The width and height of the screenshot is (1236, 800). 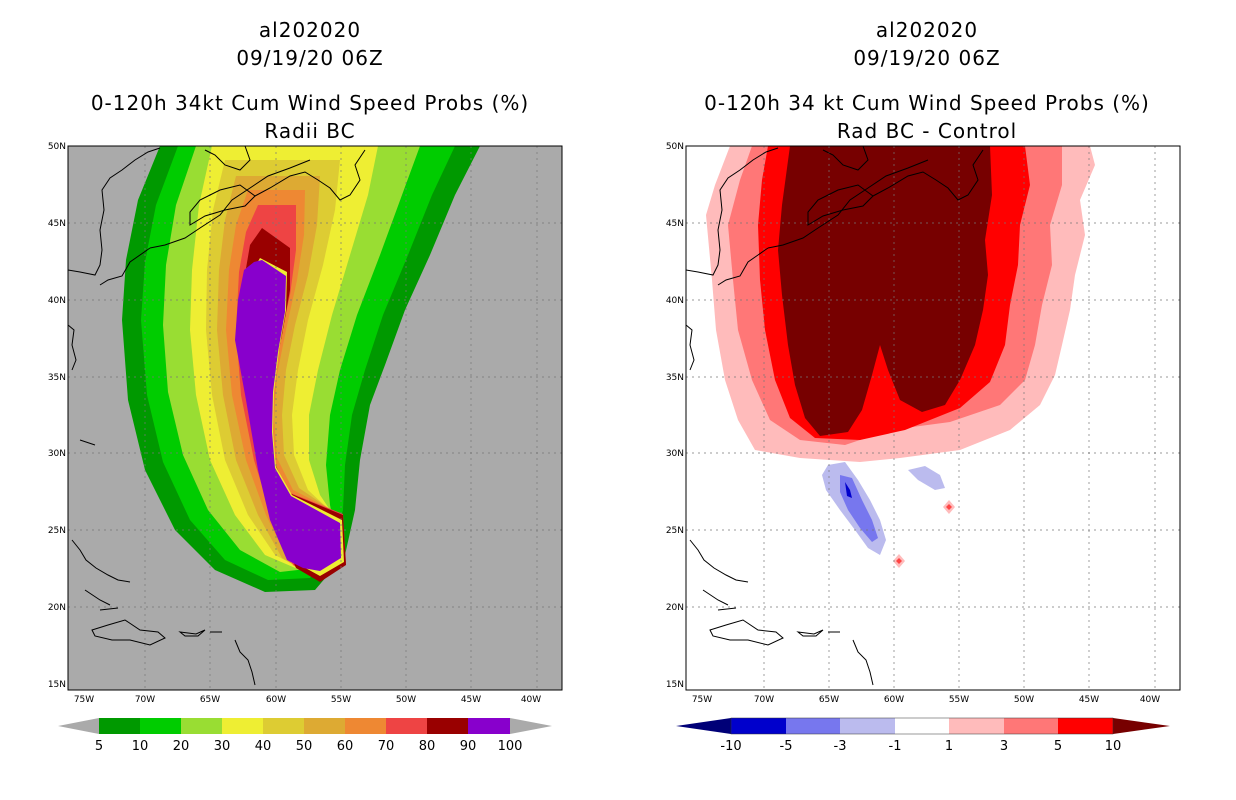 What do you see at coordinates (471, 700) in the screenshot?
I see `left-lon-45w: 45W` at bounding box center [471, 700].